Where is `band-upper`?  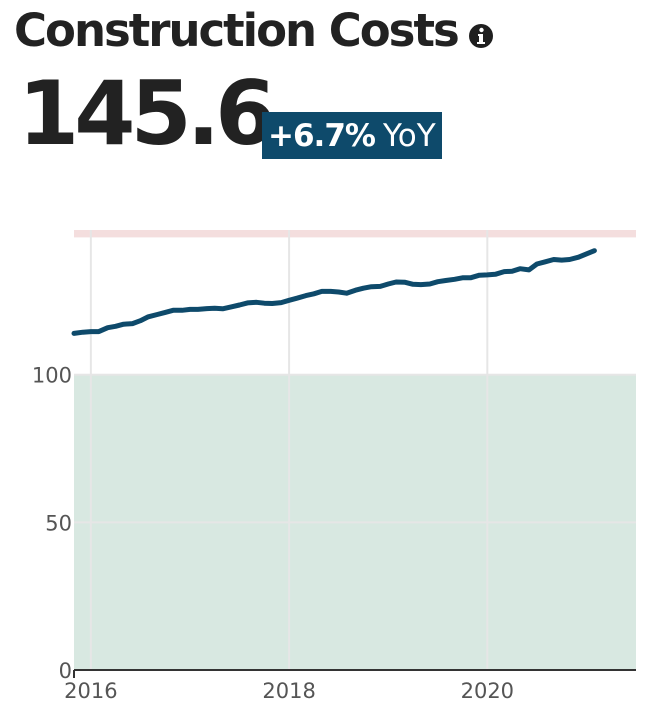 band-upper is located at coordinates (355, 234).